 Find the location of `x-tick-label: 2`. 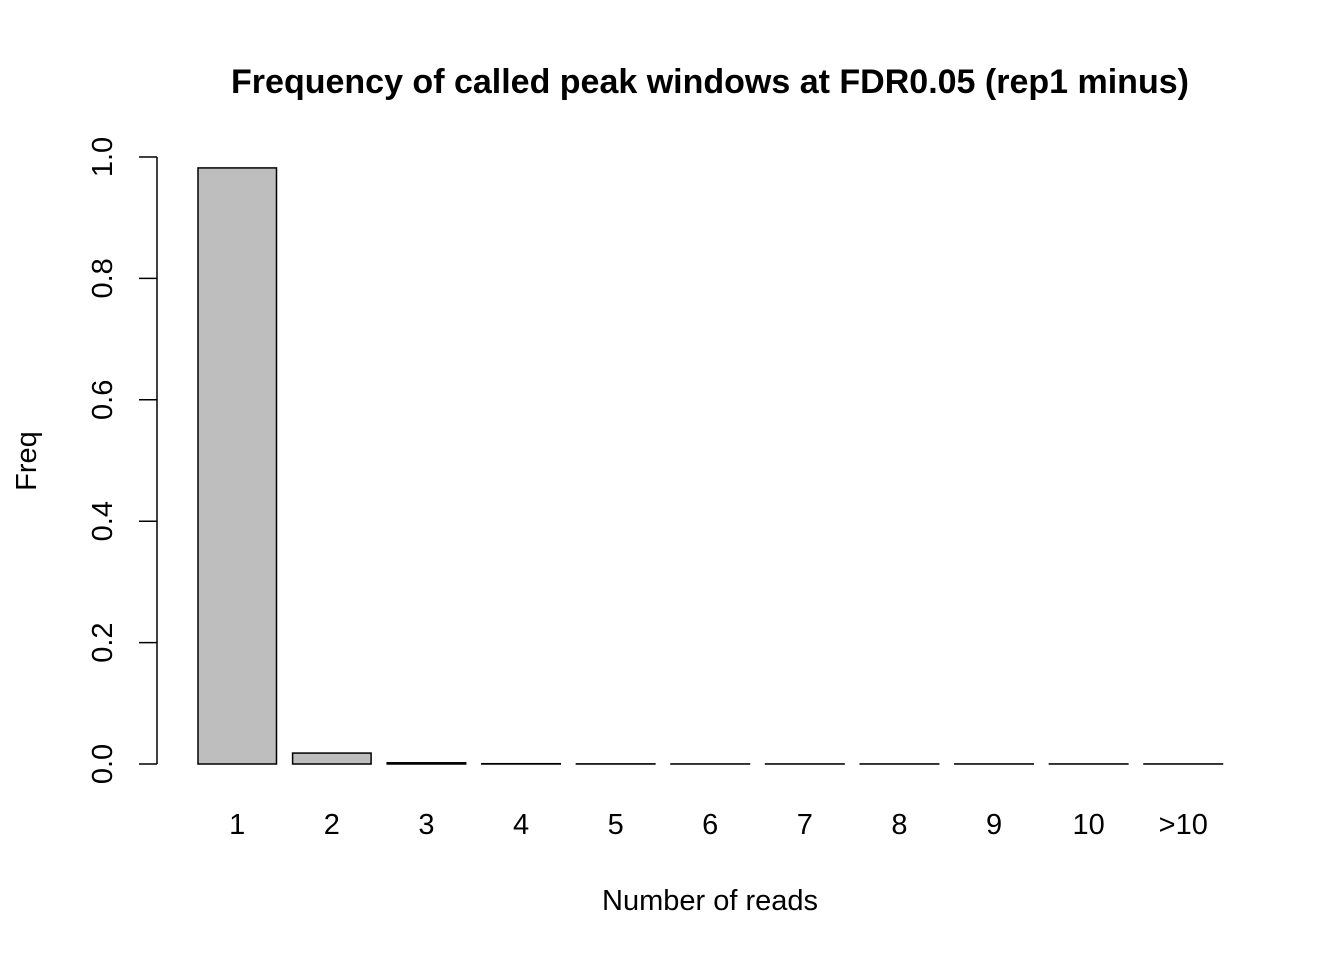

x-tick-label: 2 is located at coordinates (332, 825).